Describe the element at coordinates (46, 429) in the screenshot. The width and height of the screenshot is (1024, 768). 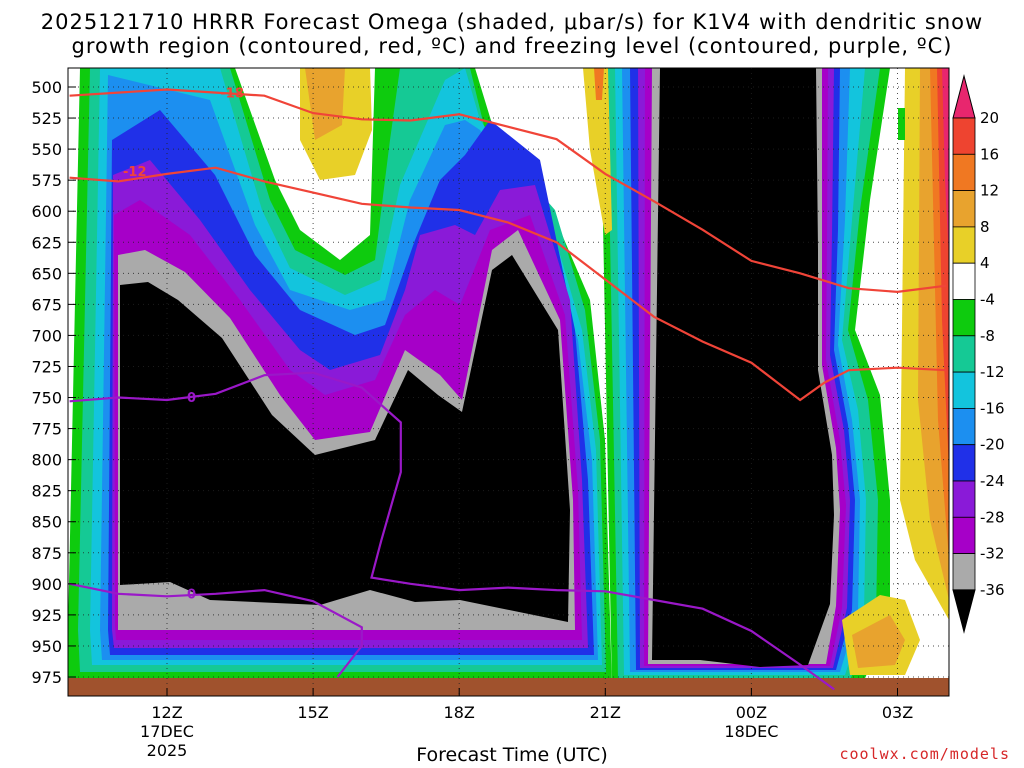
I see `y-tick-label: 775` at that location.